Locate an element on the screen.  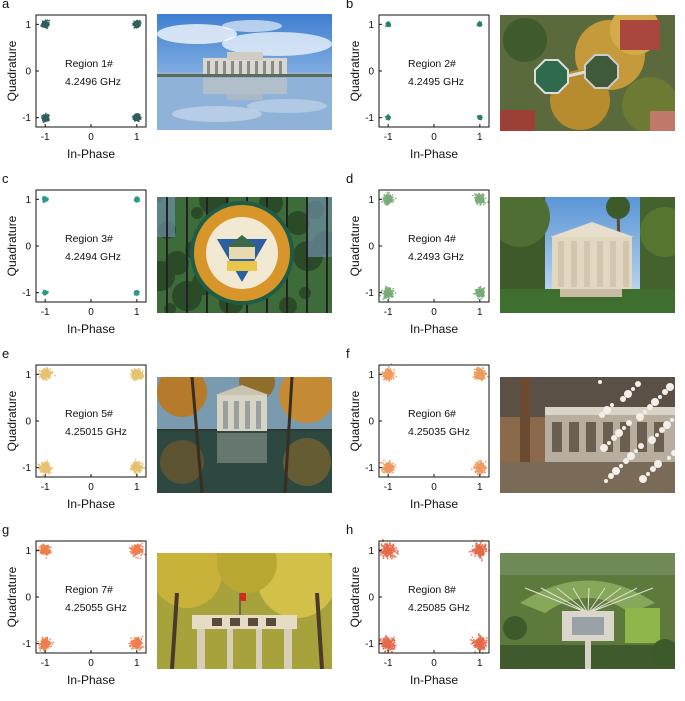
x-tick-label: 1 is located at coordinates (137, 312).